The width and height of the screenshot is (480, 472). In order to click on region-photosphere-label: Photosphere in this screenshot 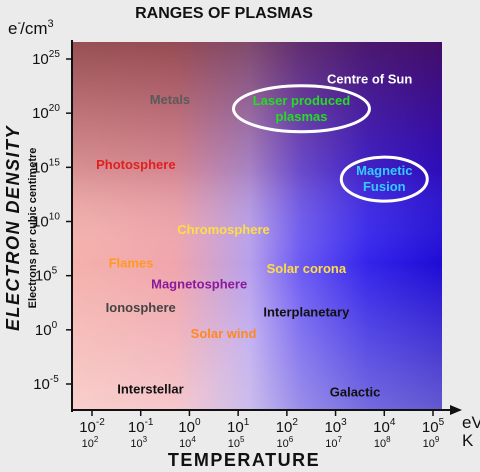, I will do `click(135, 164)`.